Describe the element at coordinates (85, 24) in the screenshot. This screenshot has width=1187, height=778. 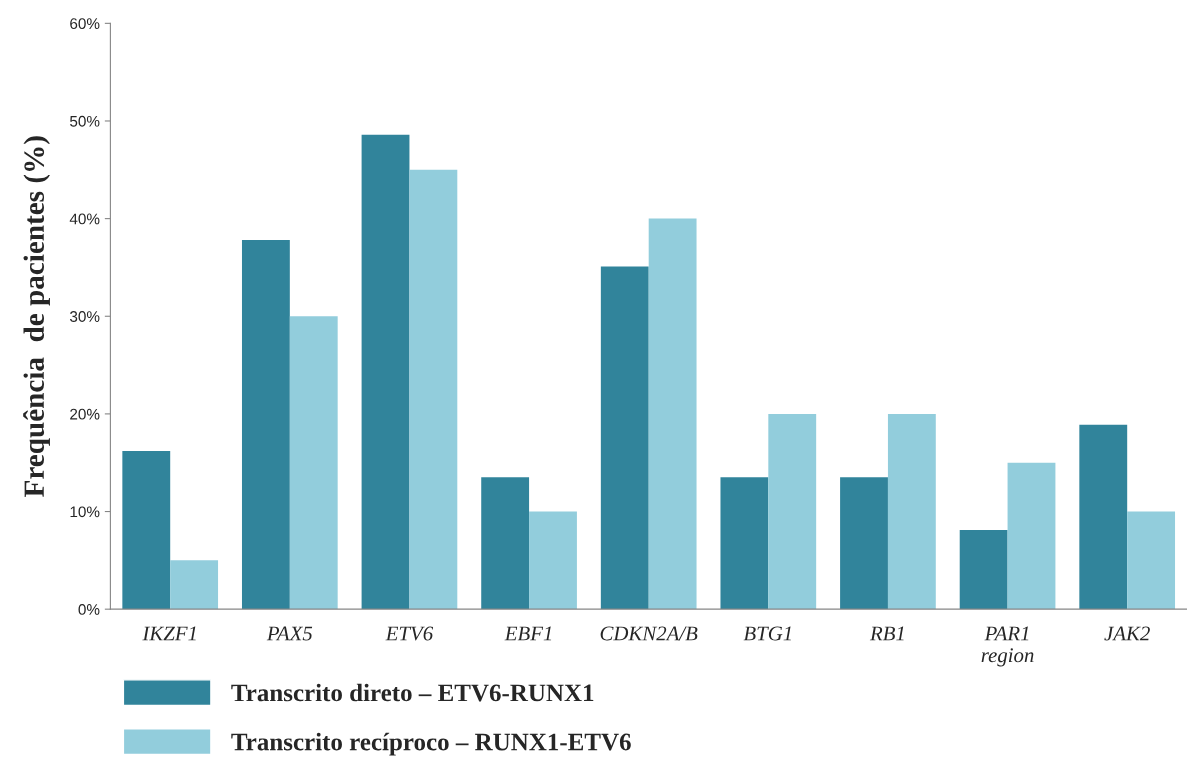
I see `y-tick-label: 60%` at that location.